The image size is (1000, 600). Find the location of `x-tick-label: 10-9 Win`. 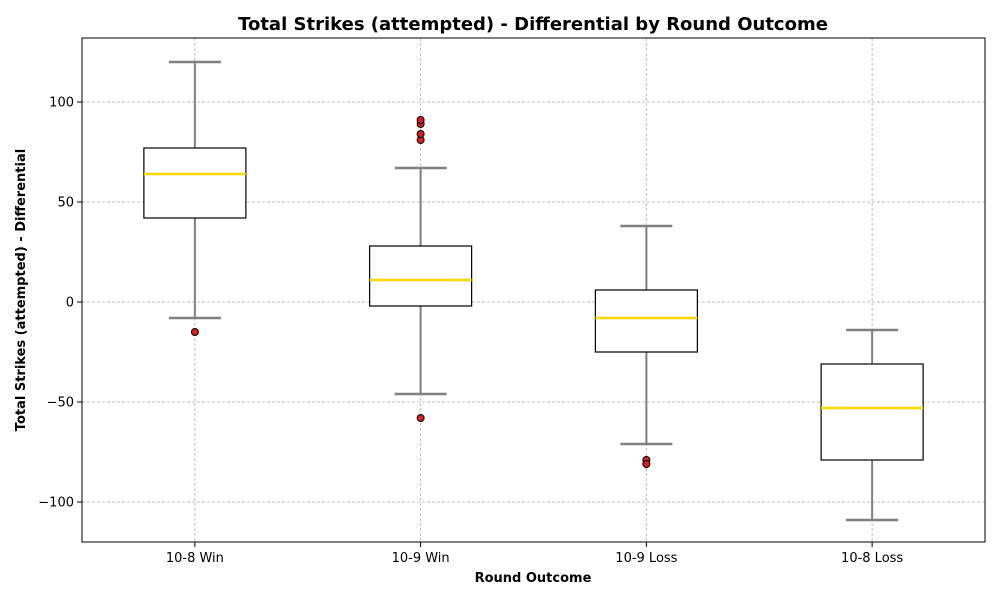

x-tick-label: 10-9 Win is located at coordinates (421, 558).